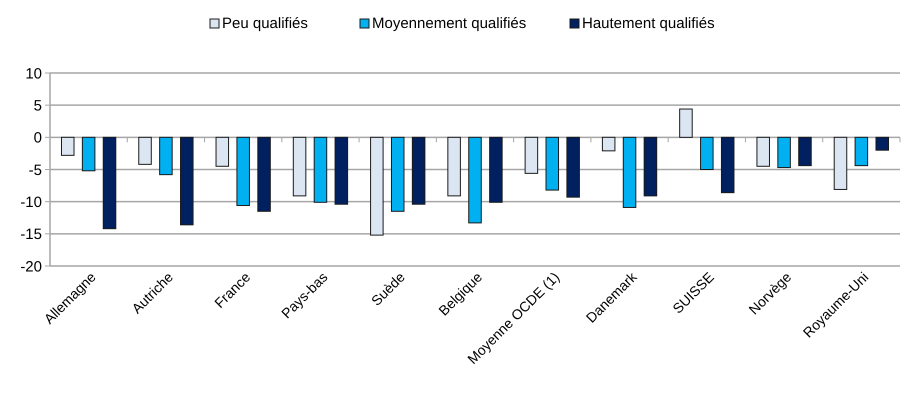 This screenshot has height=417, width=907. What do you see at coordinates (449, 23) in the screenshot?
I see `legend-label: Moyennement qualifiés` at bounding box center [449, 23].